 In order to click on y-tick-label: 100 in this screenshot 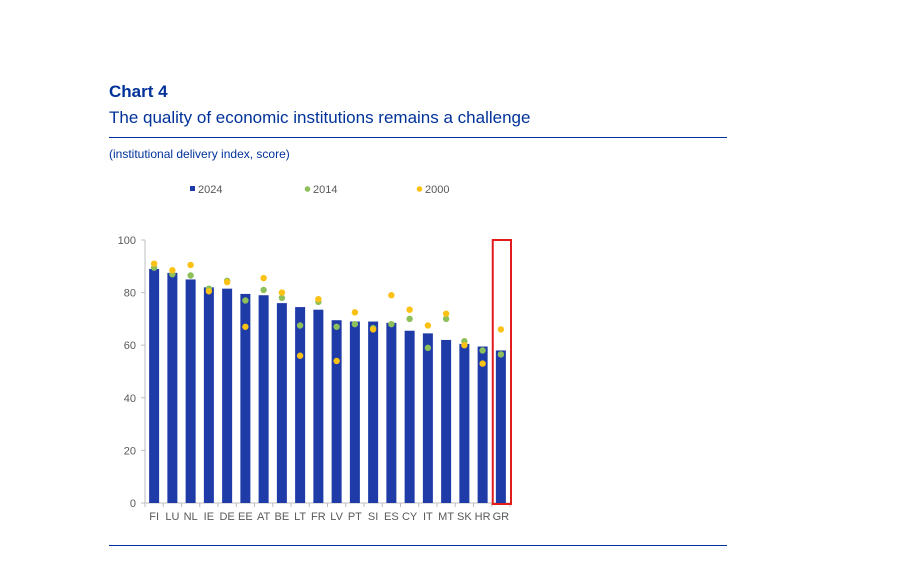, I will do `click(127, 241)`.